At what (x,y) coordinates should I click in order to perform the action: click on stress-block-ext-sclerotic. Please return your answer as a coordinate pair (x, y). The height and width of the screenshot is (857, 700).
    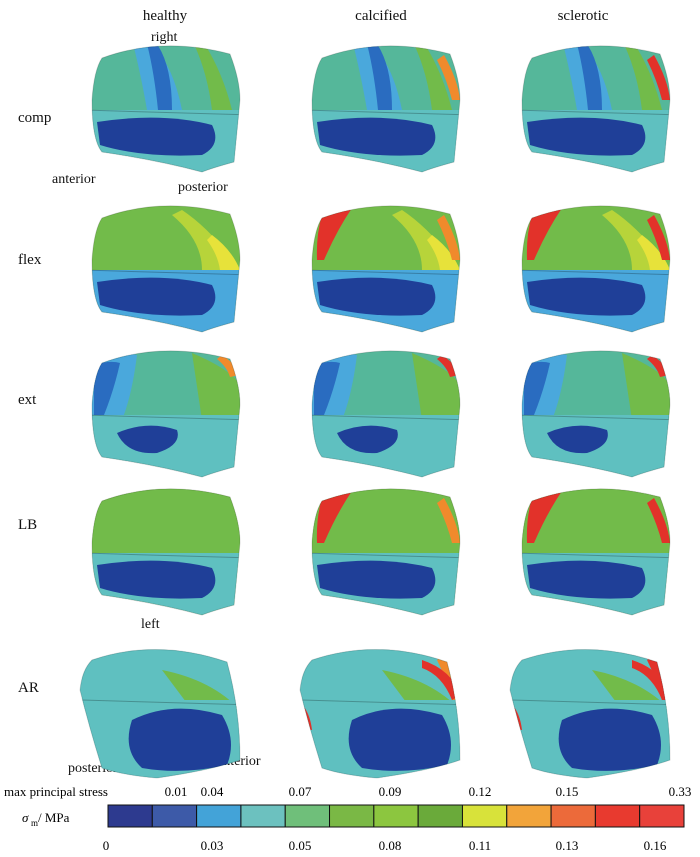
    Looking at the image, I should click on (596, 414).